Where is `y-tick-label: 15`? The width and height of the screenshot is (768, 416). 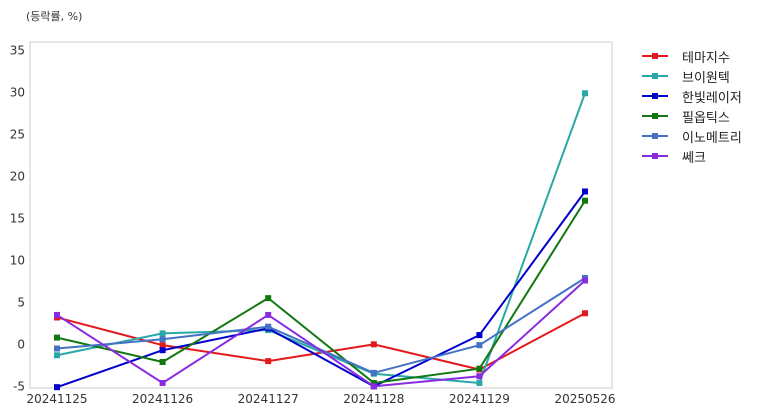
y-tick-label: 15 is located at coordinates (17, 218).